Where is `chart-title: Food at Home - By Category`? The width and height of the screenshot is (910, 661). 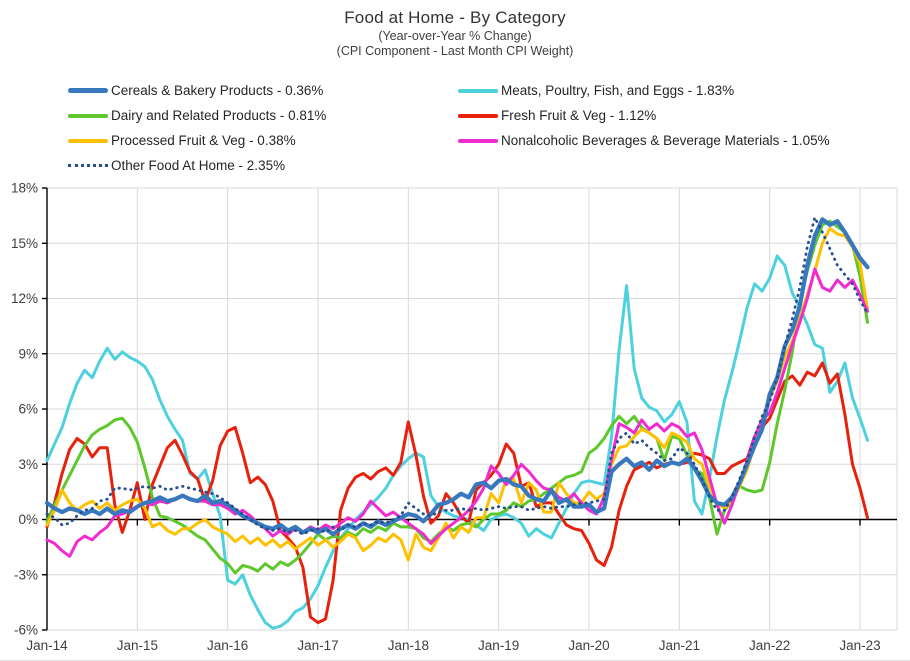 chart-title: Food at Home - By Category is located at coordinates (455, 17).